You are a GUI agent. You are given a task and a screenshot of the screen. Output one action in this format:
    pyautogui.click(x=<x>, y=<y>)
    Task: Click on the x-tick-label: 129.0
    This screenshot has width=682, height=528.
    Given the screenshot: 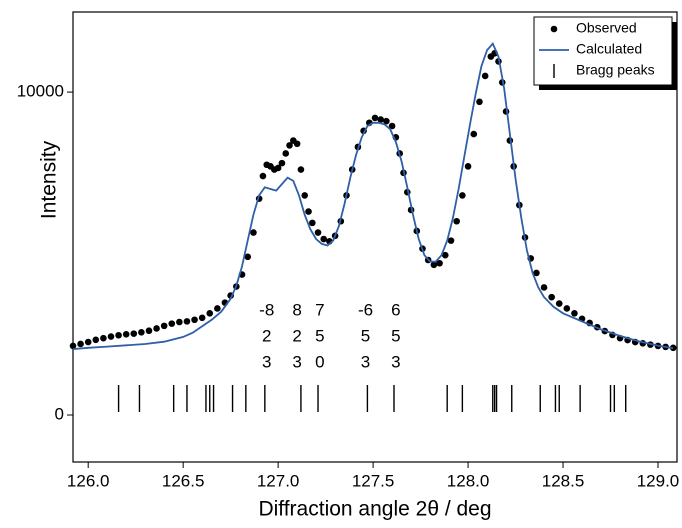 What is the action you would take?
    pyautogui.click(x=658, y=480)
    